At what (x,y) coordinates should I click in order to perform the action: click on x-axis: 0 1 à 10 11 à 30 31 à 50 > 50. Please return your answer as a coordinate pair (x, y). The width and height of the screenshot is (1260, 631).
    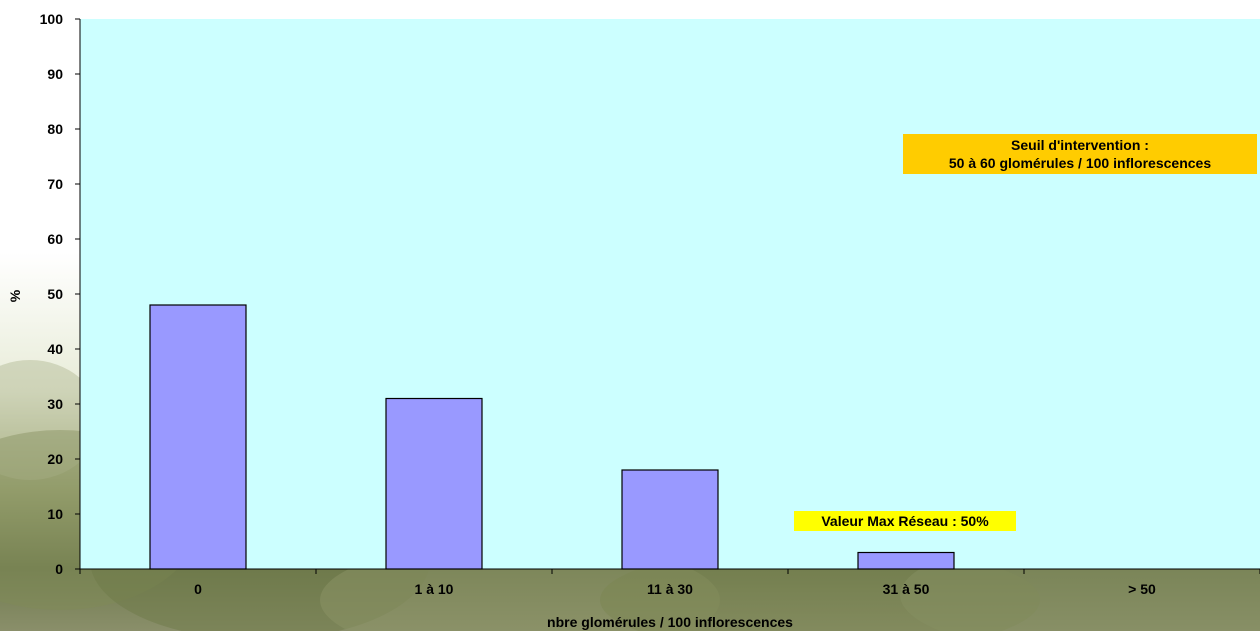
    Looking at the image, I should click on (669, 582).